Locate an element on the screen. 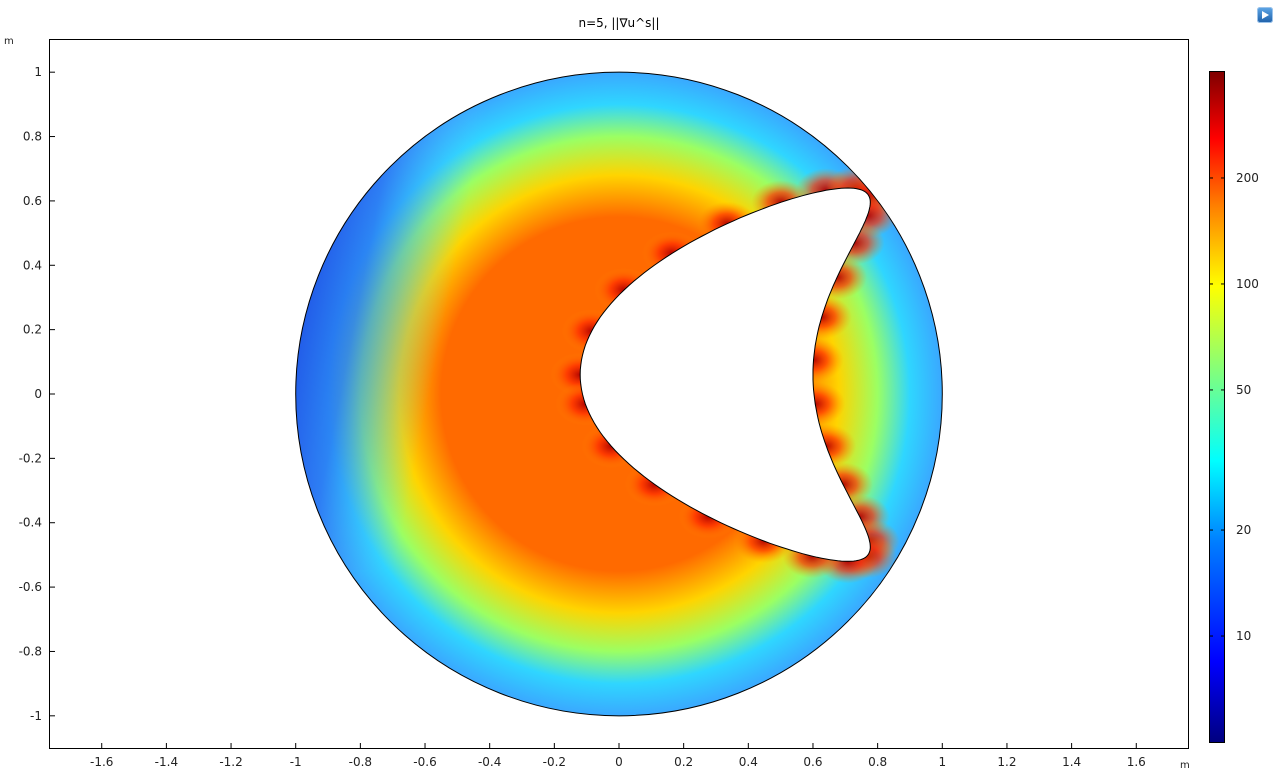 The width and height of the screenshot is (1281, 772). x-tick-label: 1 is located at coordinates (942, 762).